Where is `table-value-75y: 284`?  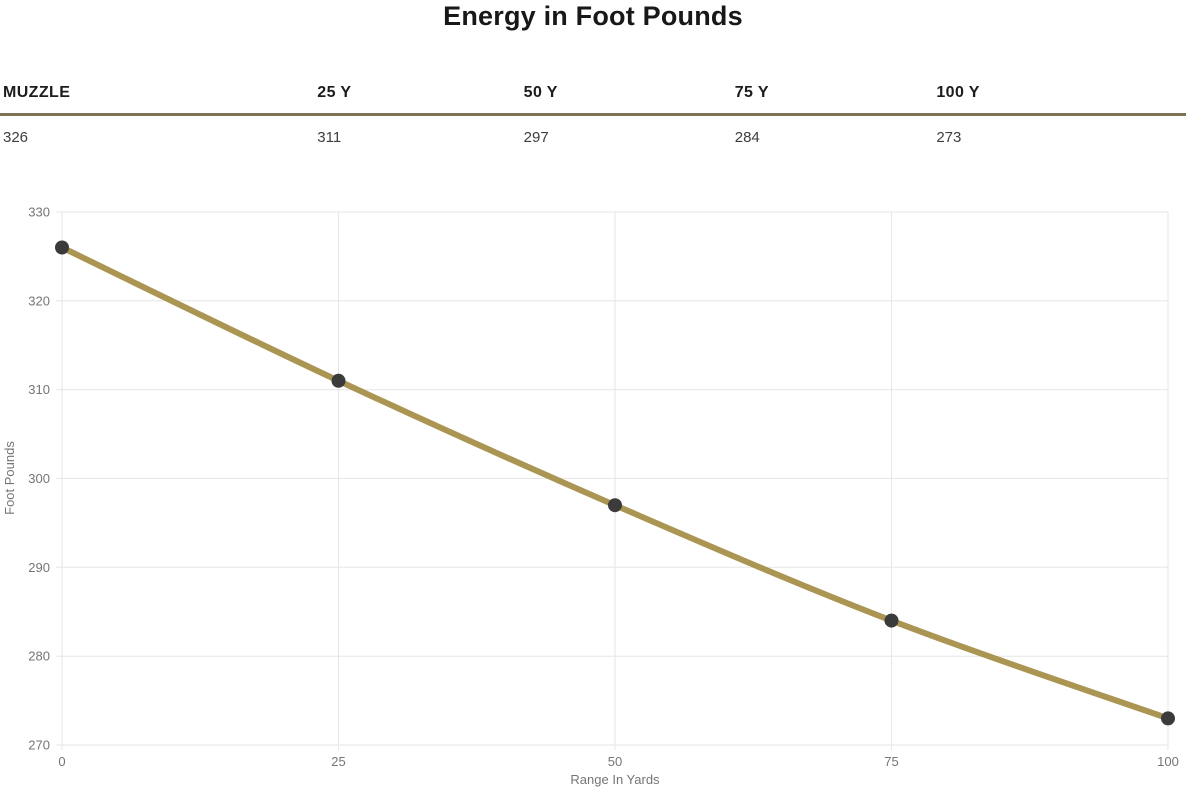
table-value-75y: 284 is located at coordinates (747, 137).